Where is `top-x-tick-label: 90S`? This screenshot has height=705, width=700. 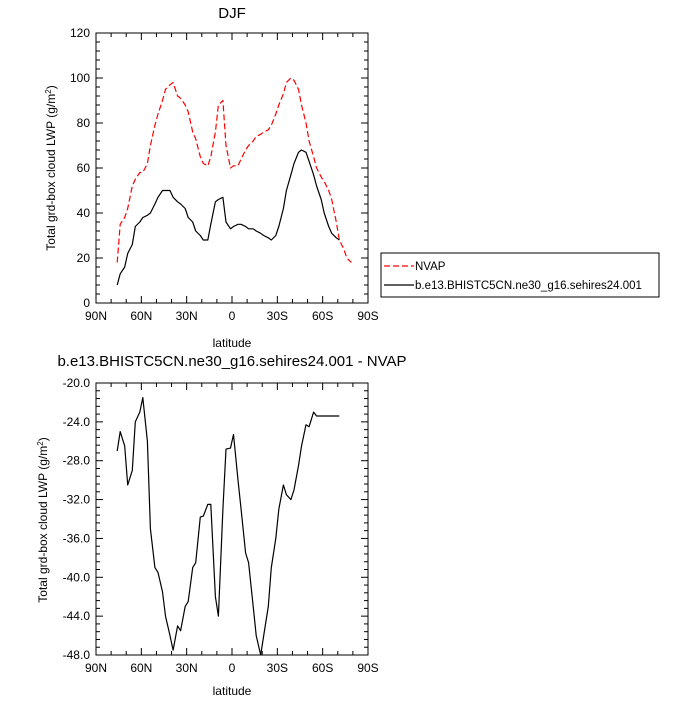 top-x-tick-label: 90S is located at coordinates (367, 316).